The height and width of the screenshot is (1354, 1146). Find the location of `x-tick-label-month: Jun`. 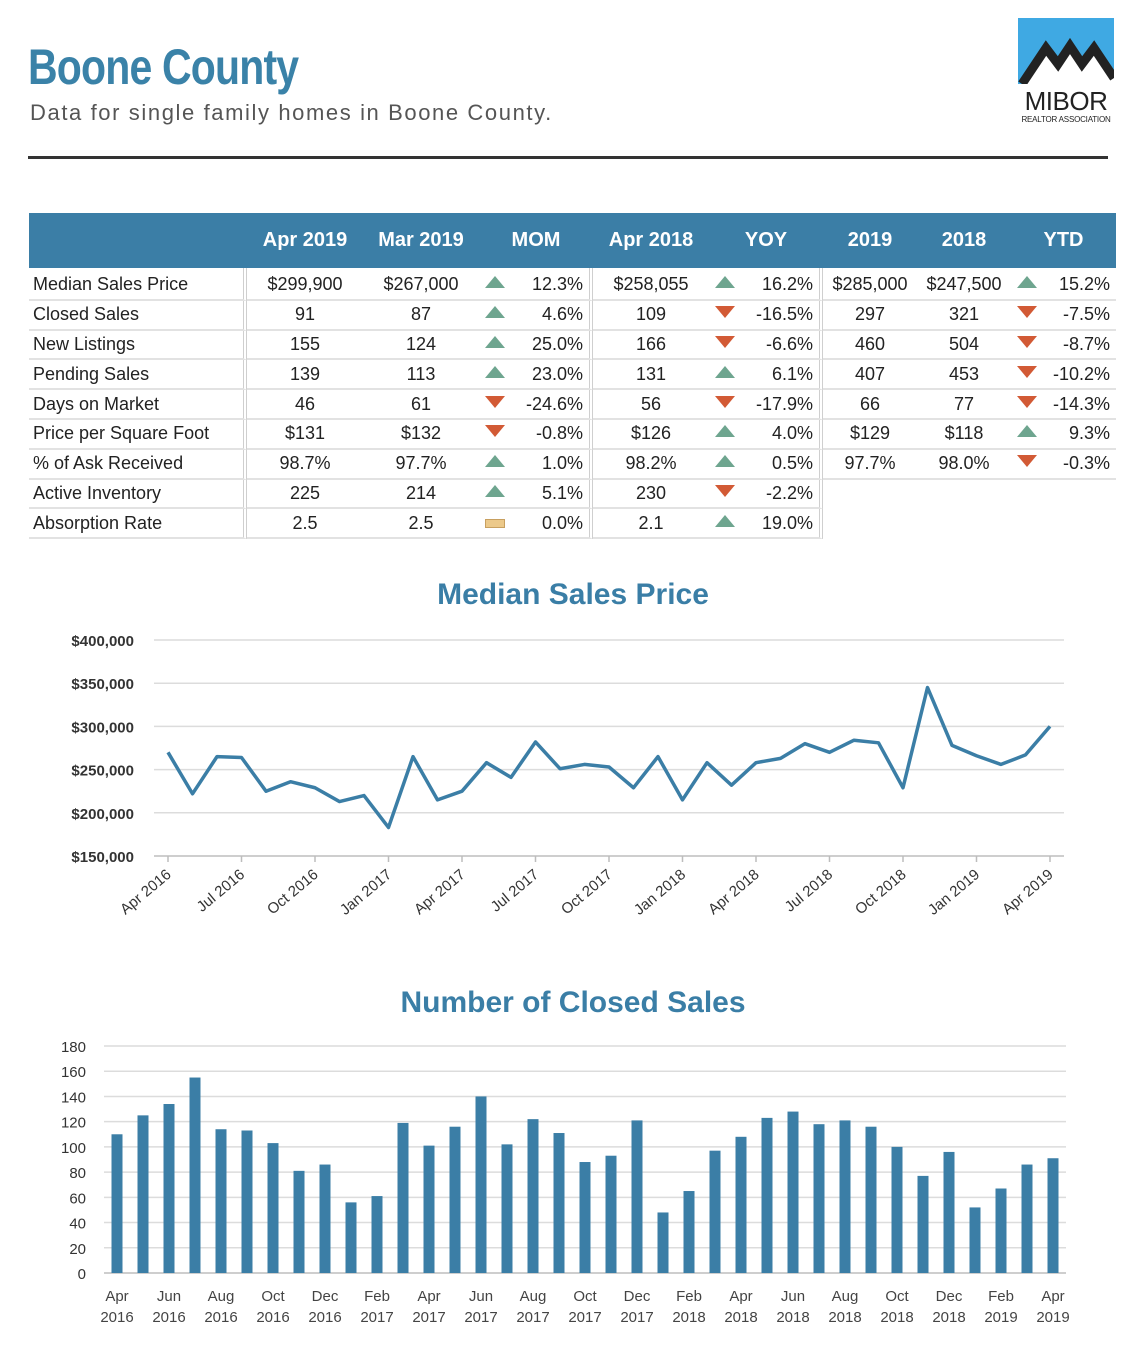

x-tick-label-month: Jun is located at coordinates (793, 1296).